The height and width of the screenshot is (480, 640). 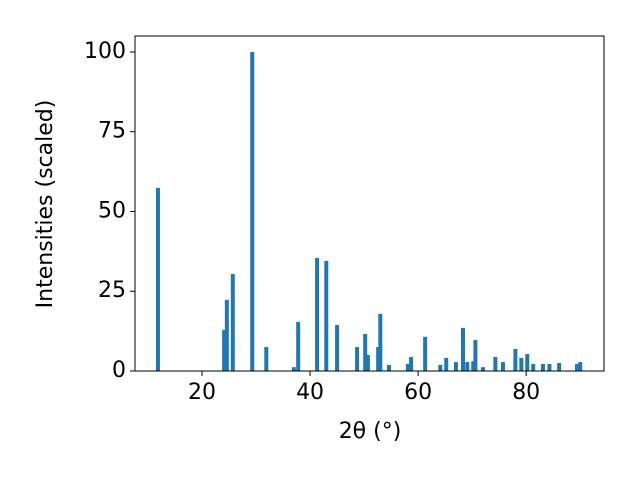 I want to click on x-tick-label: 60, so click(x=418, y=392).